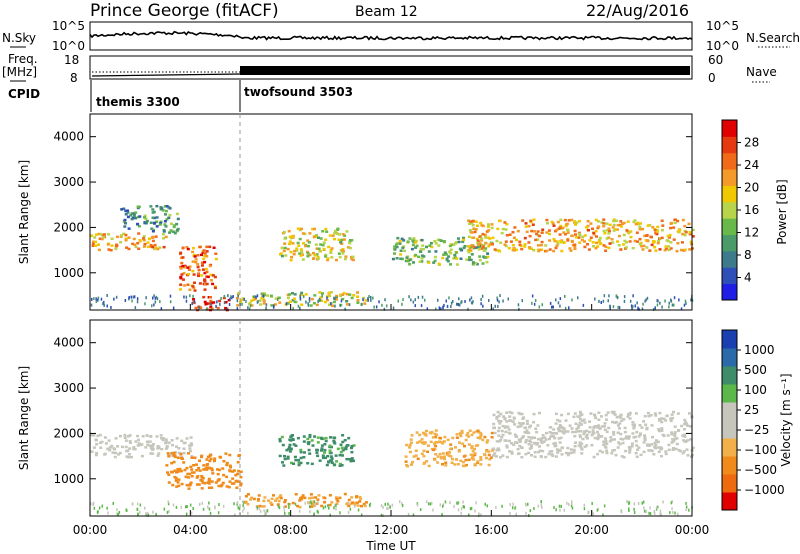 The height and width of the screenshot is (554, 800). What do you see at coordinates (68, 137) in the screenshot?
I see `power-y-tick-label-3: 4000` at bounding box center [68, 137].